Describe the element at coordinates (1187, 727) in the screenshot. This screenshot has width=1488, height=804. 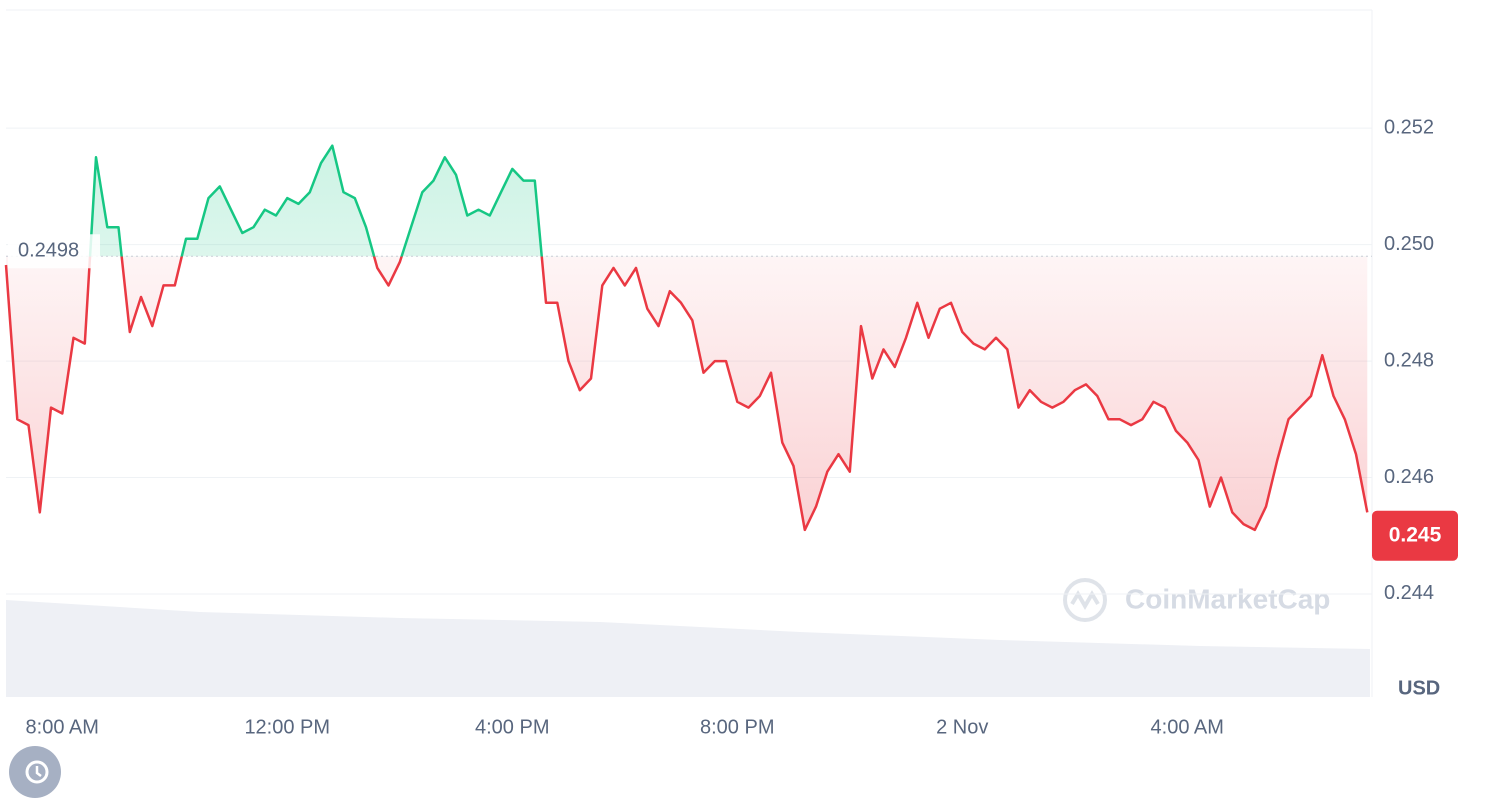
I see `x-tick-label: 4:00 AM` at that location.